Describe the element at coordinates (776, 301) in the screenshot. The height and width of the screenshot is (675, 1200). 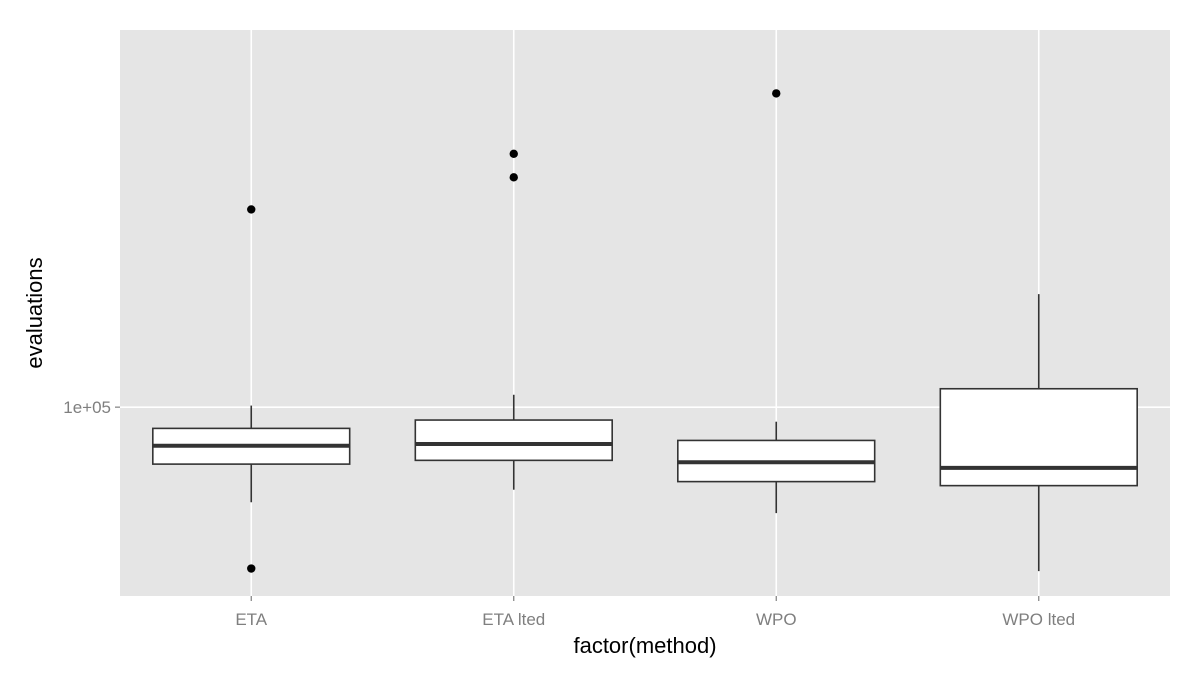
I see `box-wpo` at that location.